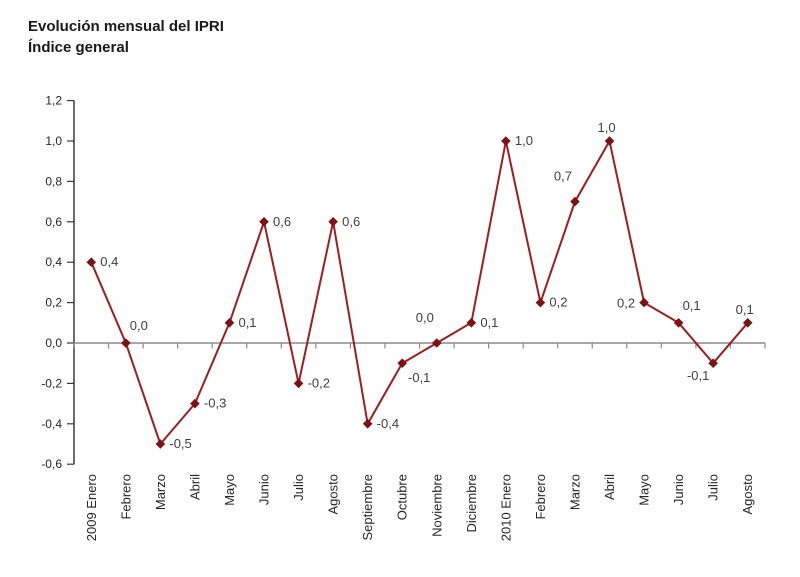  I want to click on y-tick-label: -0,6, so click(51, 464).